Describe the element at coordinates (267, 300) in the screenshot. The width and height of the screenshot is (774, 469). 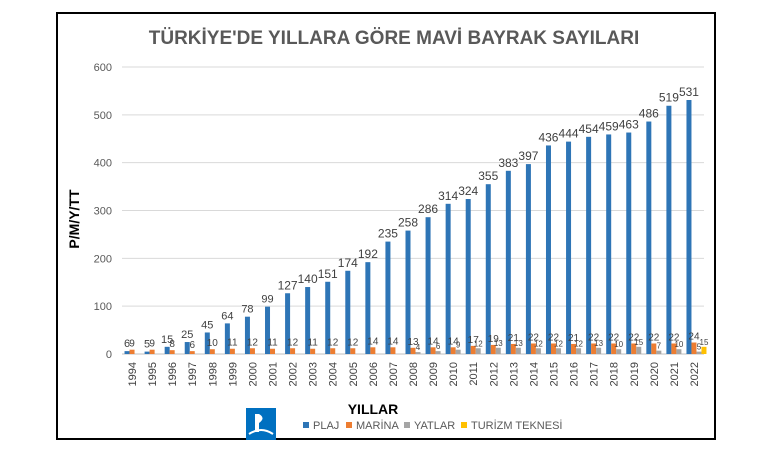
I see `data-label: 99` at that location.